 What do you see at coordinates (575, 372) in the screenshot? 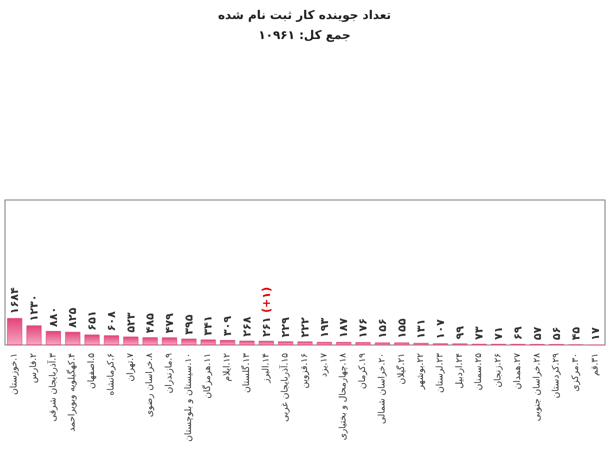
I see `x-tick-label: ۳۰.مرکزی` at bounding box center [575, 372].